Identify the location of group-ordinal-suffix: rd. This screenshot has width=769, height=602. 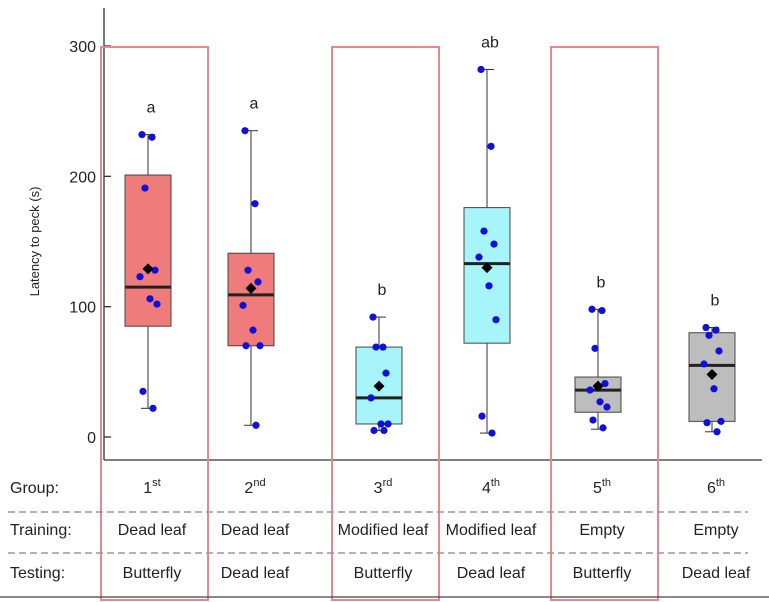
(388, 483).